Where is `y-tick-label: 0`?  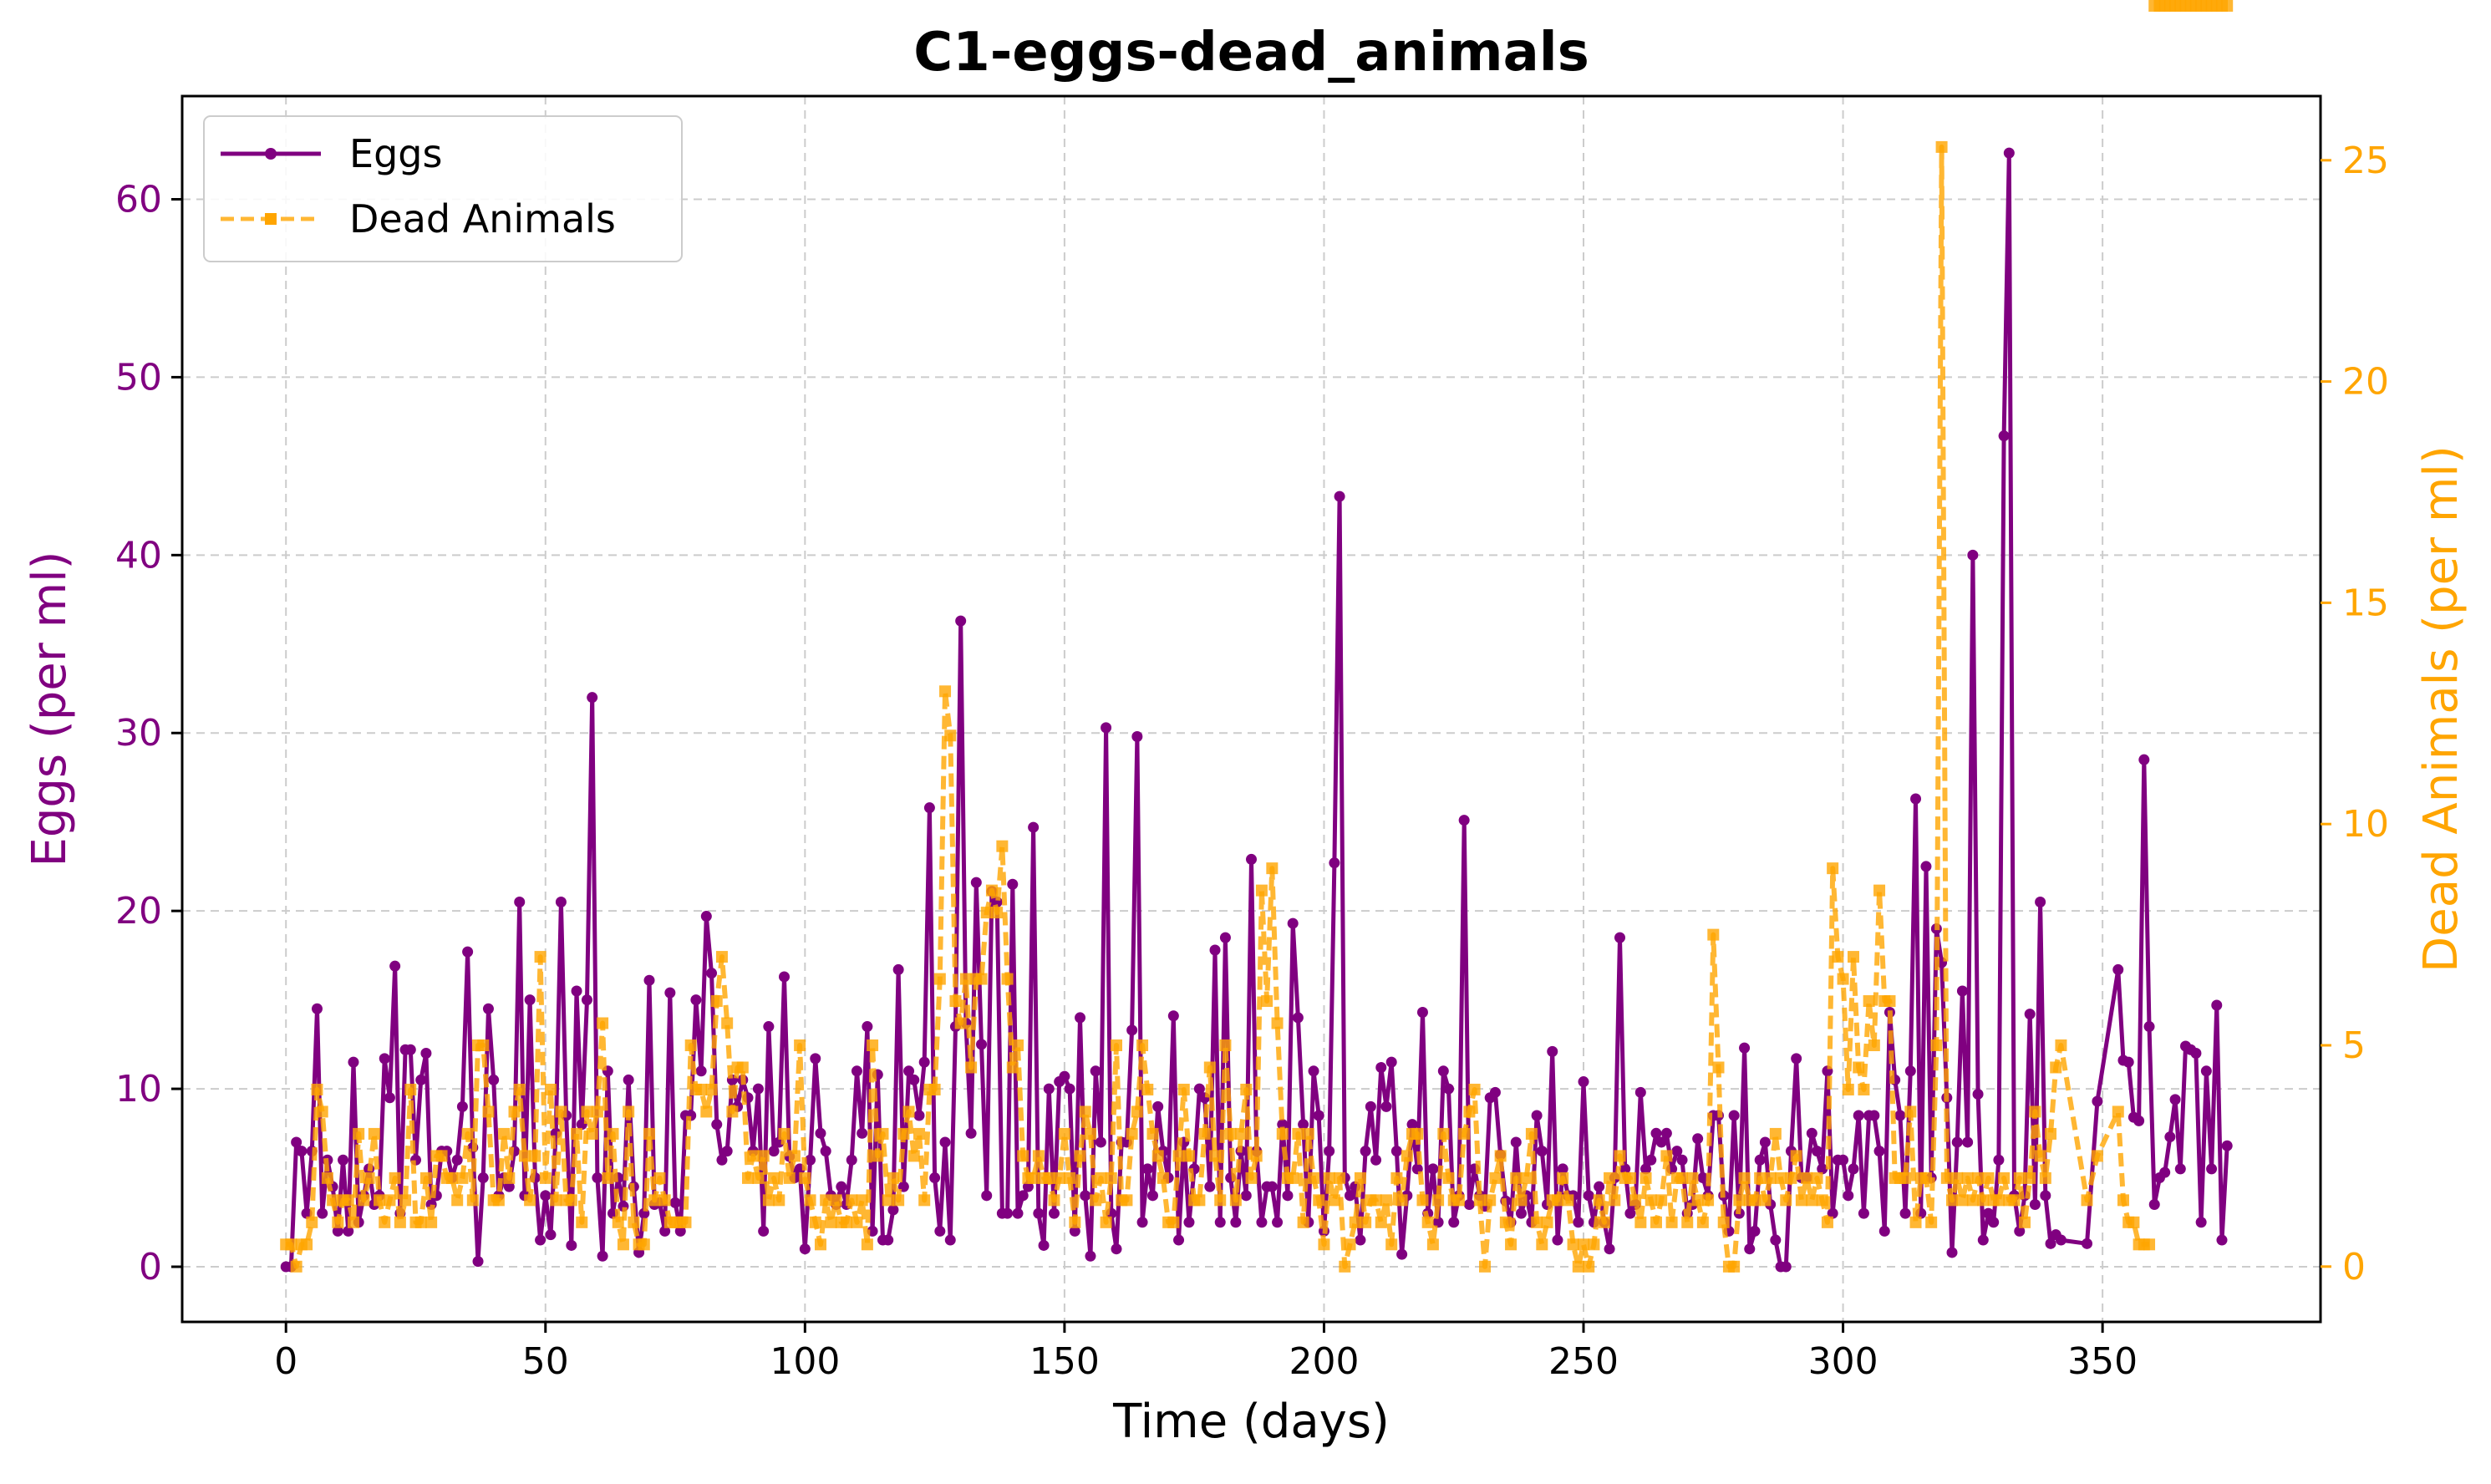
y-tick-label: 0 is located at coordinates (150, 1267).